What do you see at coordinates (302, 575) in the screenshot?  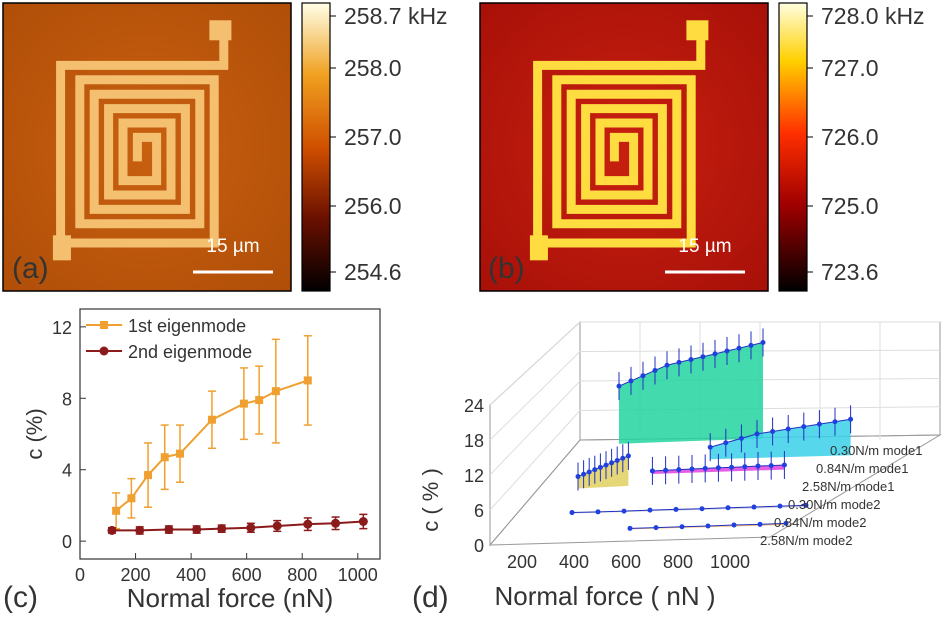 I see `x-tick-label: 800` at bounding box center [302, 575].